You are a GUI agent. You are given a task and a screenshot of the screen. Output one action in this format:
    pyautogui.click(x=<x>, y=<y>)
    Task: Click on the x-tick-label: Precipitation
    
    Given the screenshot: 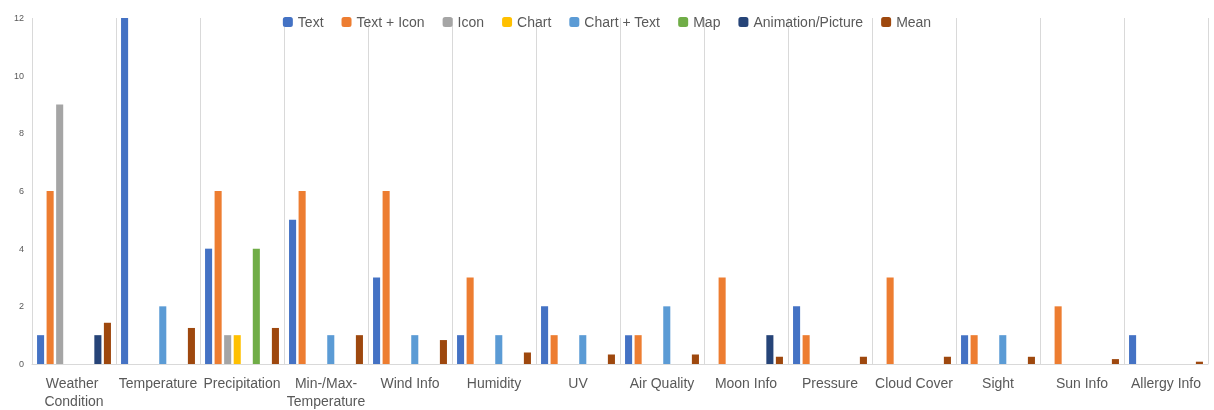 What is the action you would take?
    pyautogui.click(x=242, y=383)
    